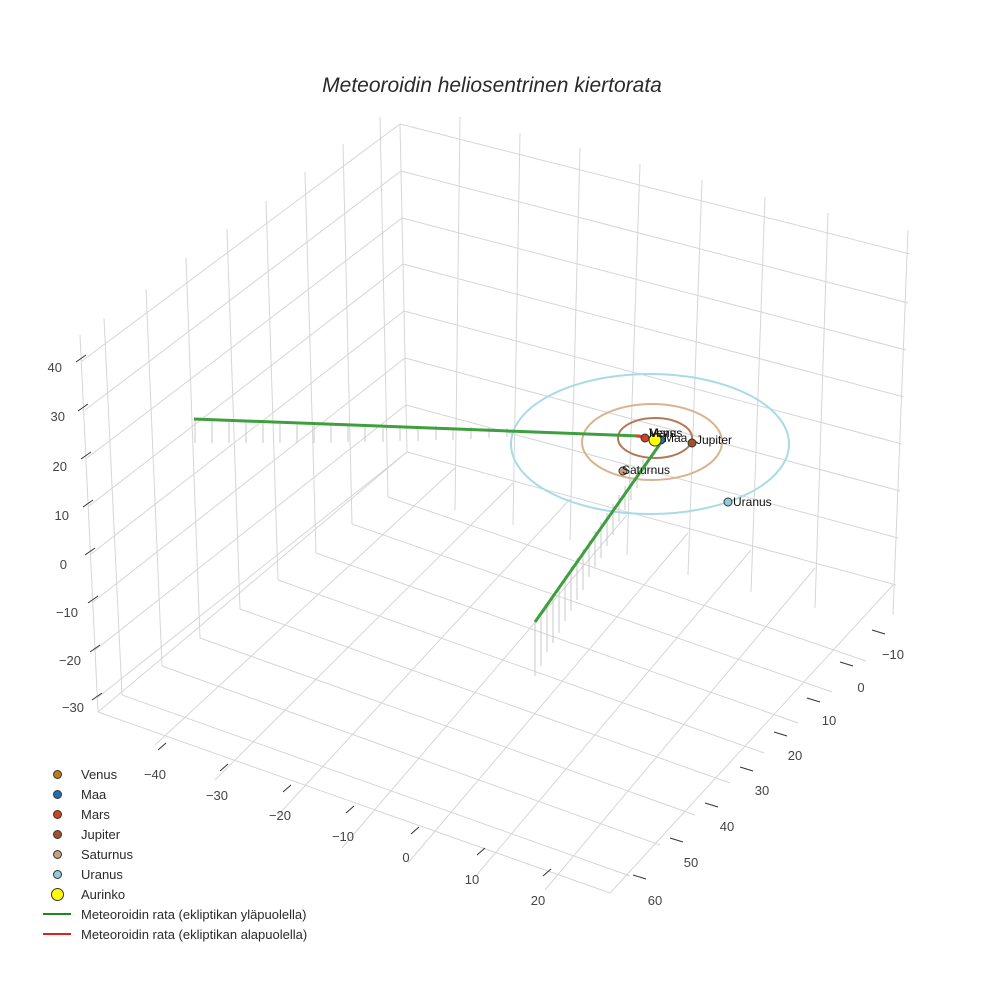 The image size is (984, 984). I want to click on saturnus-legend-icon, so click(57, 854).